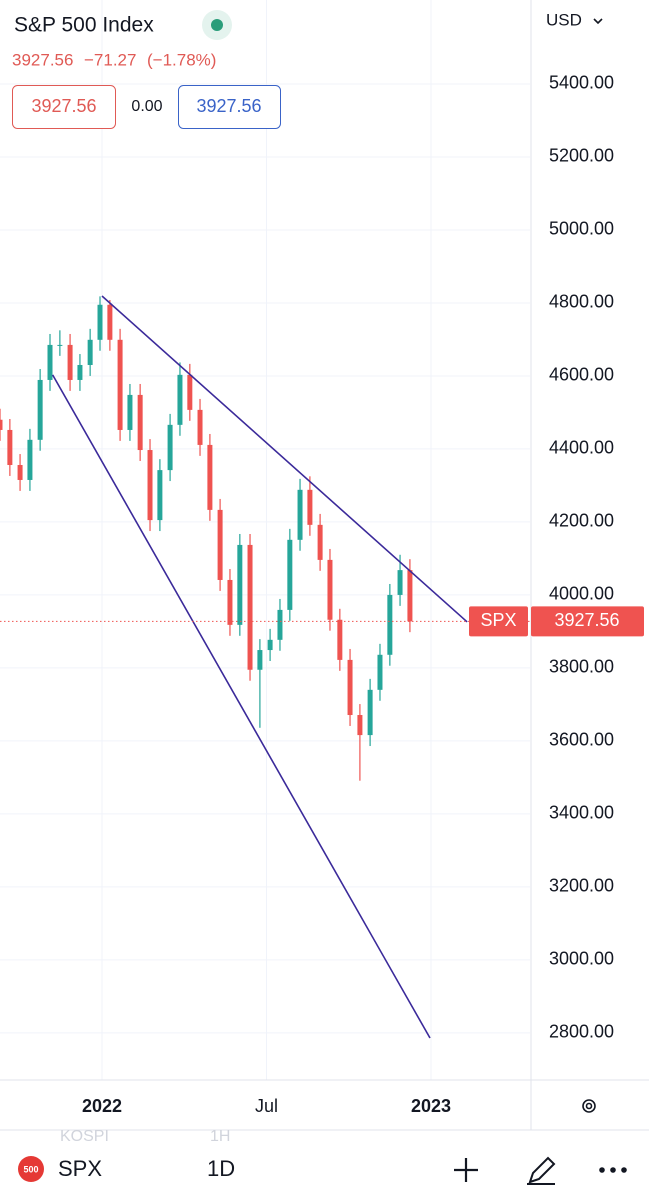  Describe the element at coordinates (581, 1032) in the screenshot. I see `y-tick-label: 2800.00` at that location.